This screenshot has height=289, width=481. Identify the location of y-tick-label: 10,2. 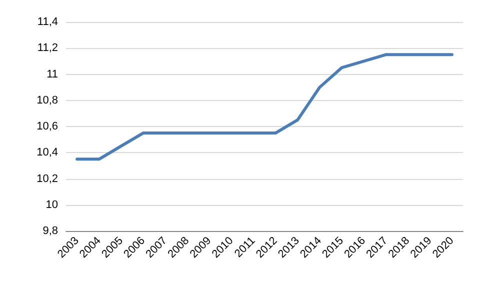
(47, 178).